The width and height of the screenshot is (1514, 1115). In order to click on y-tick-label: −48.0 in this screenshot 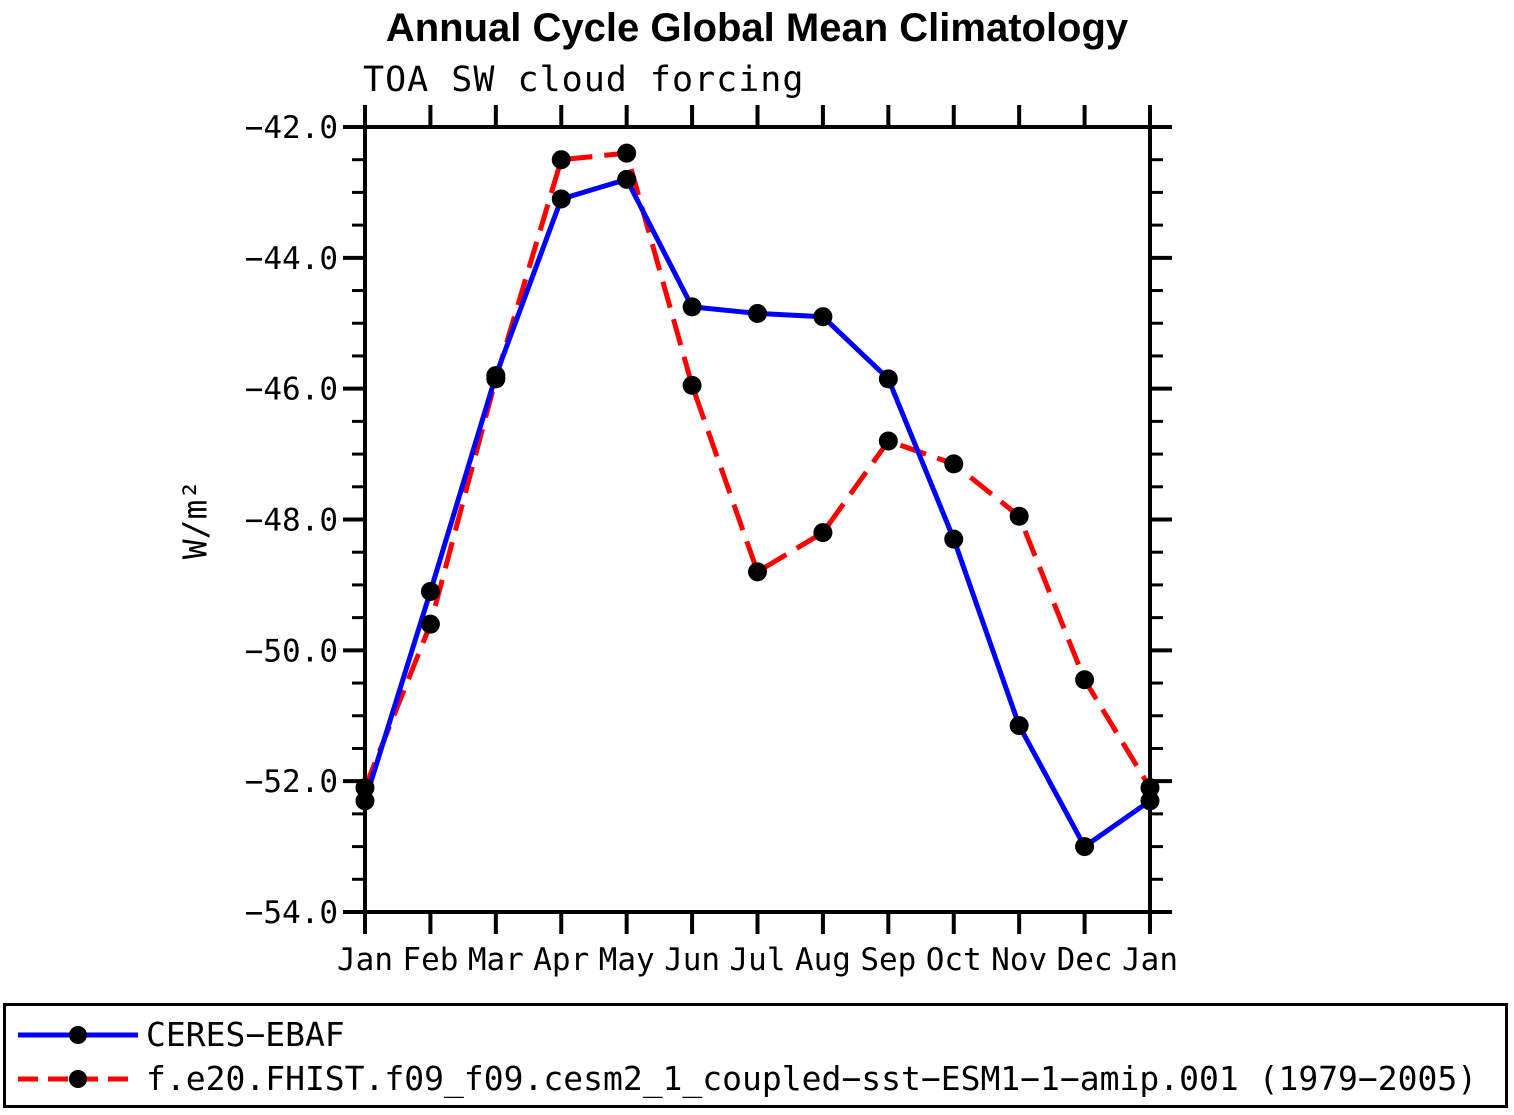, I will do `click(291, 521)`.